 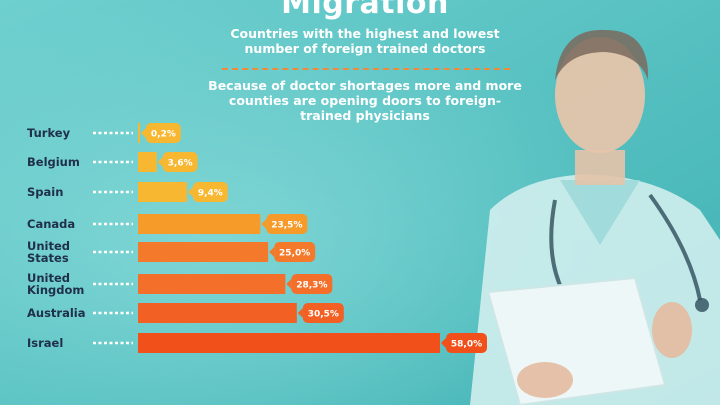 What do you see at coordinates (45, 343) in the screenshot?
I see `category-label: Israel` at bounding box center [45, 343].